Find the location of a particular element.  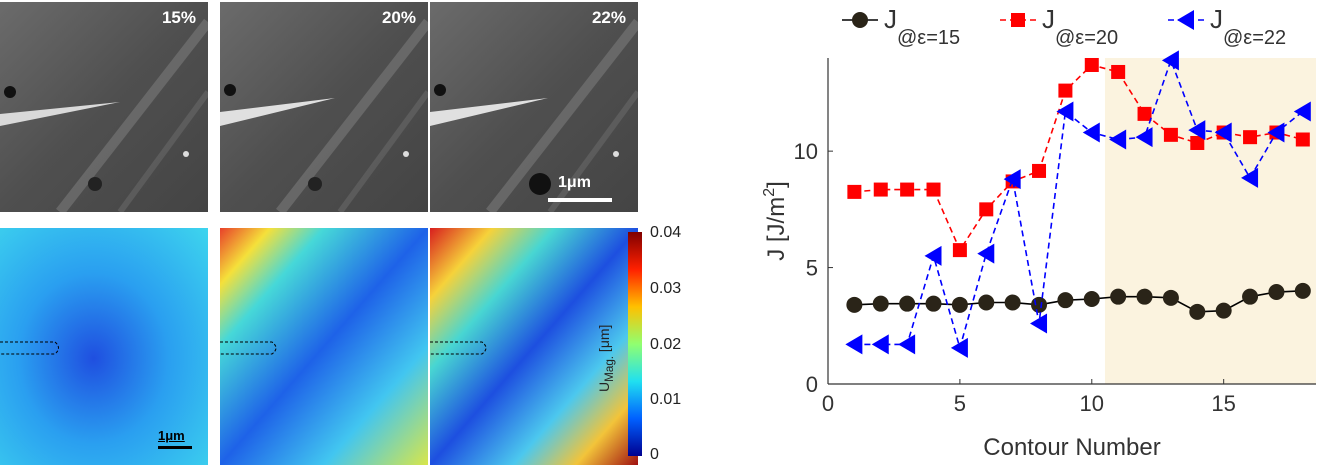

x-tick-label: 0 is located at coordinates (828, 403).